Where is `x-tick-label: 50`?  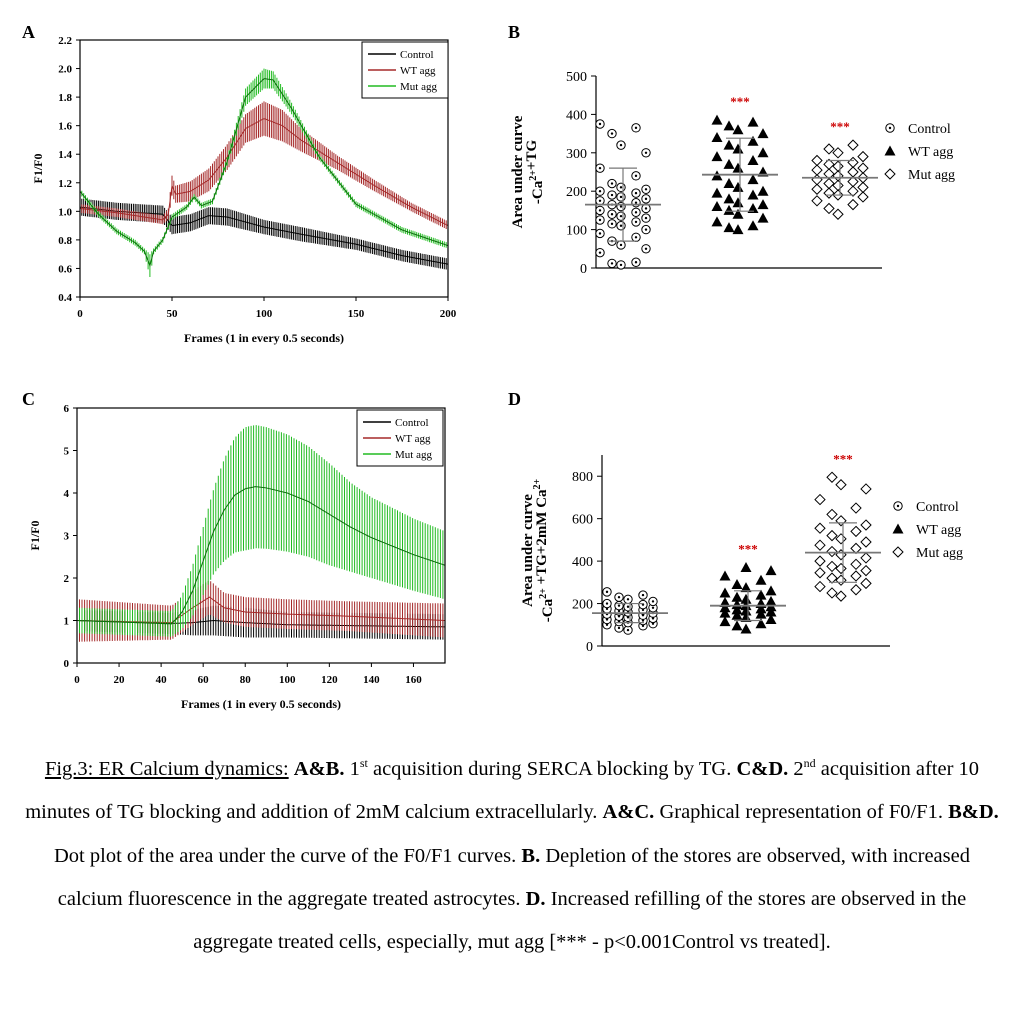 x-tick-label: 50 is located at coordinates (173, 314).